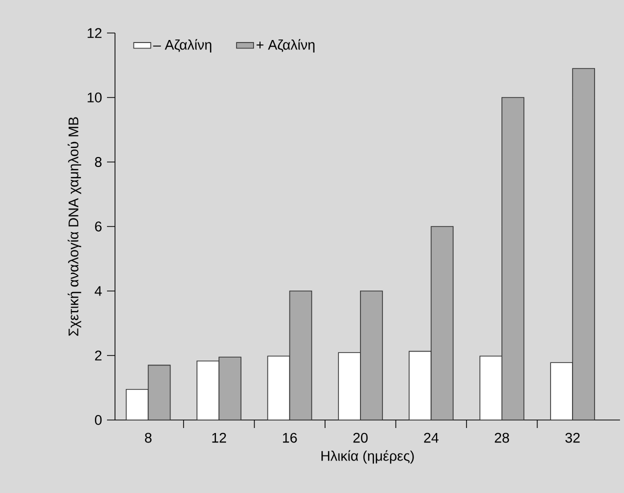 This screenshot has width=624, height=493. What do you see at coordinates (98, 162) in the screenshot?
I see `y-tick-label: 8` at bounding box center [98, 162].